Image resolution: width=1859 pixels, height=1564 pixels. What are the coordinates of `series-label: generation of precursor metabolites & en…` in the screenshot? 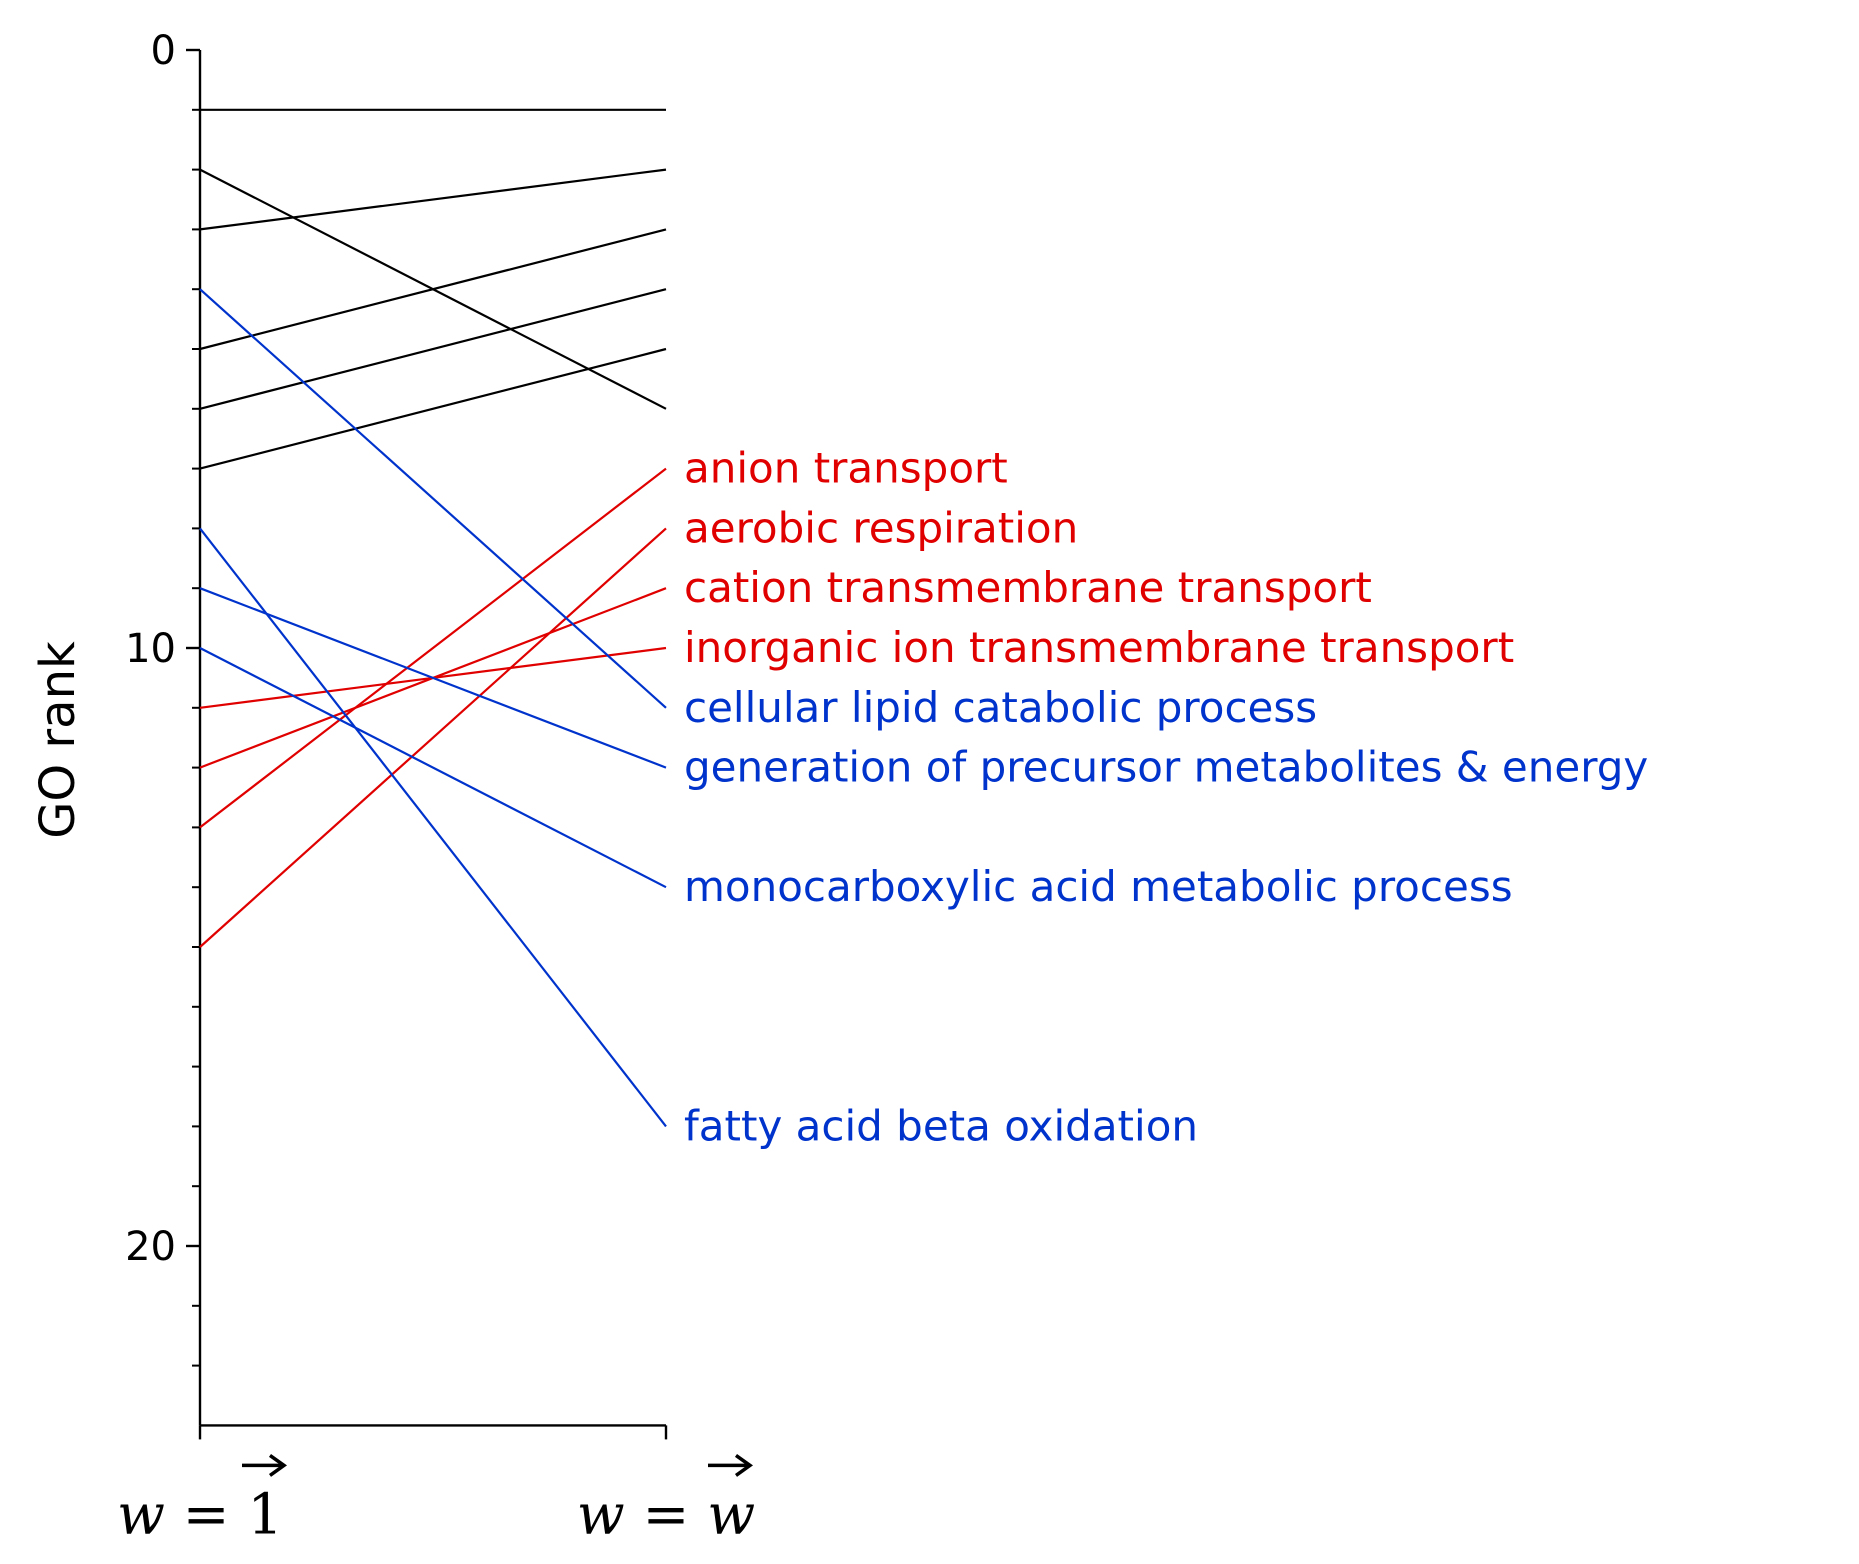 It's located at (1166, 767).